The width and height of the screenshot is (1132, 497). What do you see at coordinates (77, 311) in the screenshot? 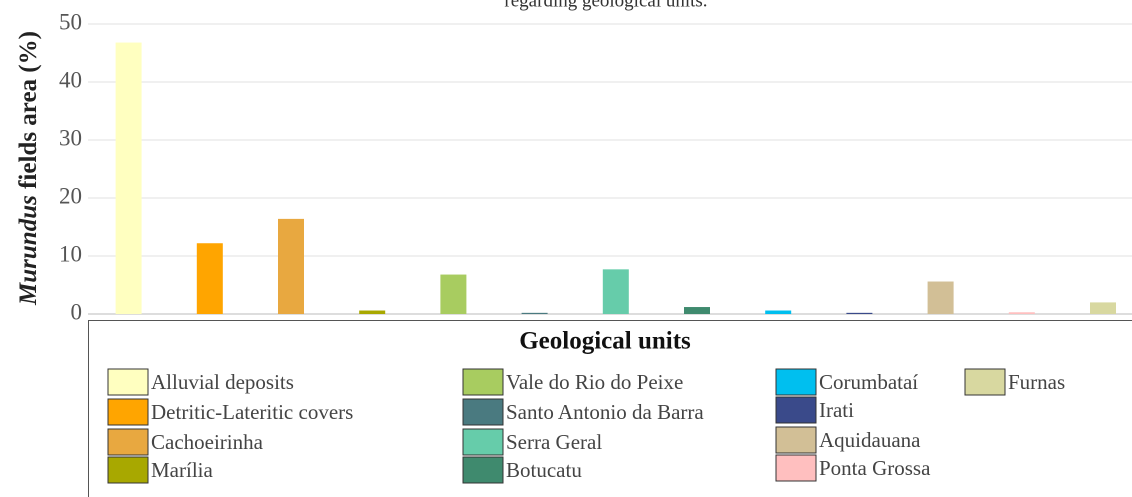
I see `y-tick-label: 0` at bounding box center [77, 311].